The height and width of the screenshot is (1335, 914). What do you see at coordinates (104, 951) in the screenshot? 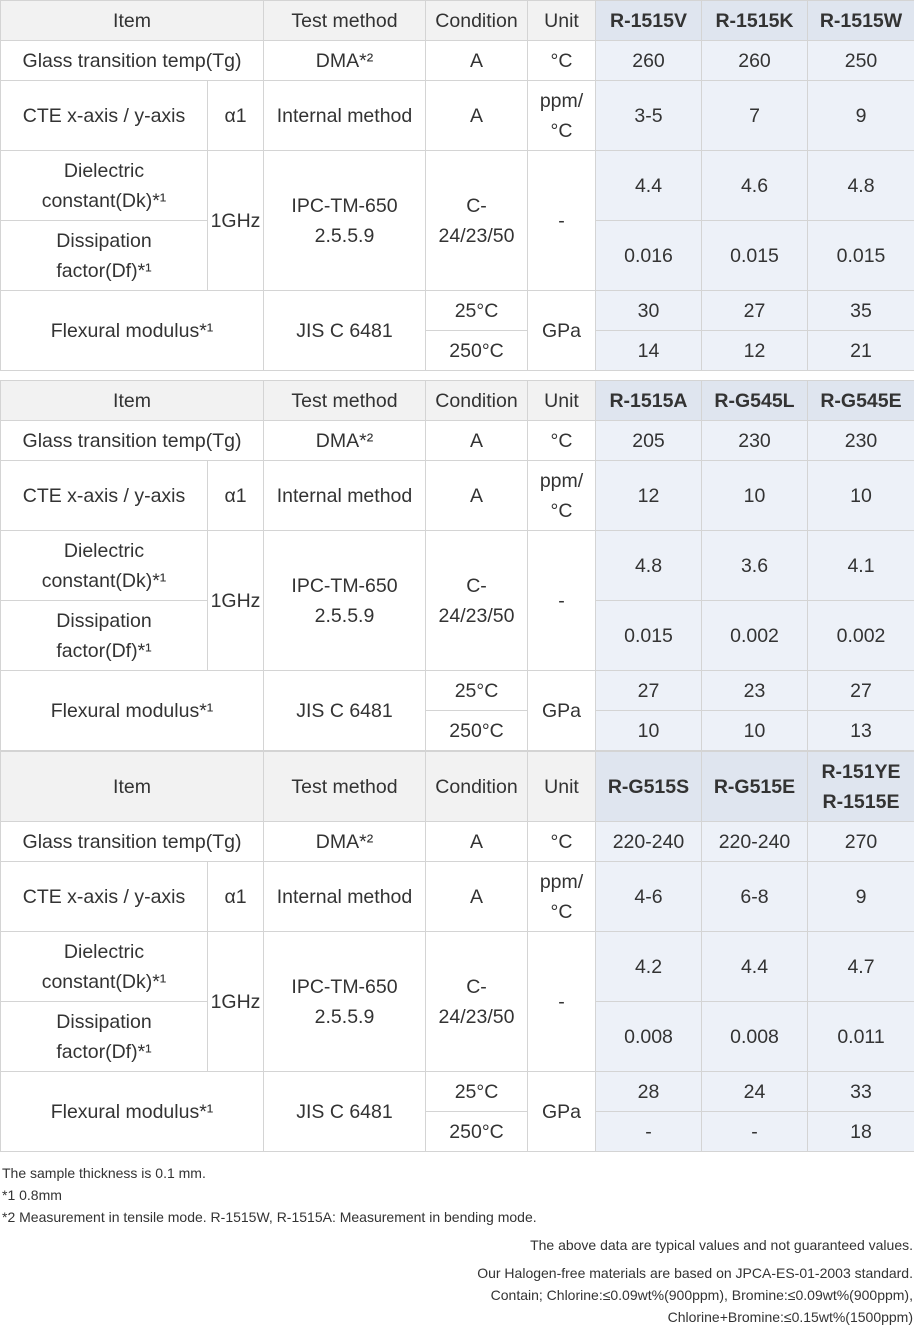
I see `label-dk-text: Dielectric` at bounding box center [104, 951].